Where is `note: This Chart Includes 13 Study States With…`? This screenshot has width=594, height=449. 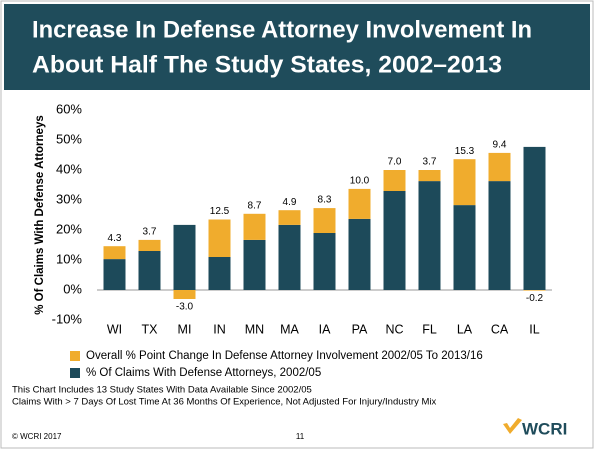
note: This Chart Includes 13 Study States With… is located at coordinates (162, 390).